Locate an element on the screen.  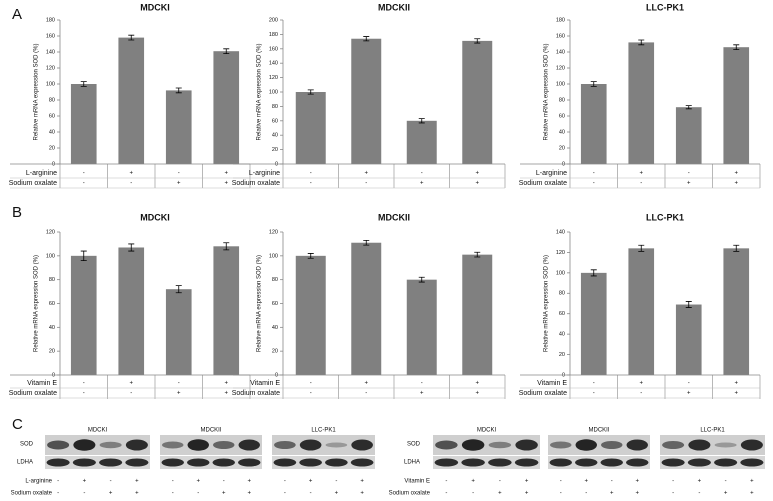
blot-title: MDCKI is located at coordinates (487, 431).